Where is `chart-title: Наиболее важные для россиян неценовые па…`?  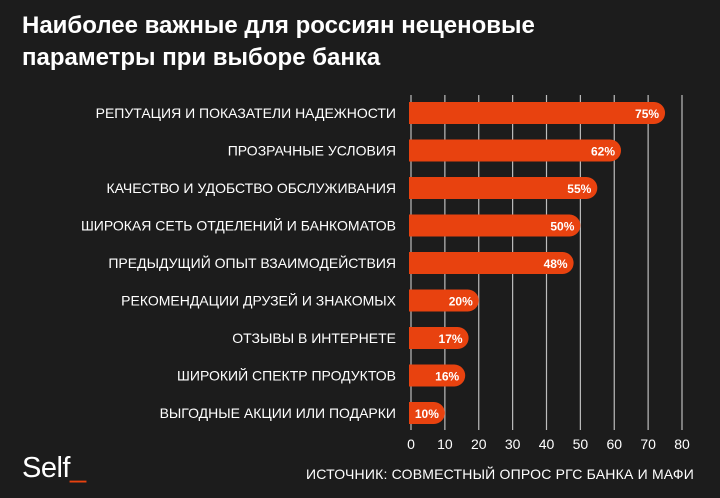
chart-title: Наиболее важные для россиян неценовые па… is located at coordinates (362, 42).